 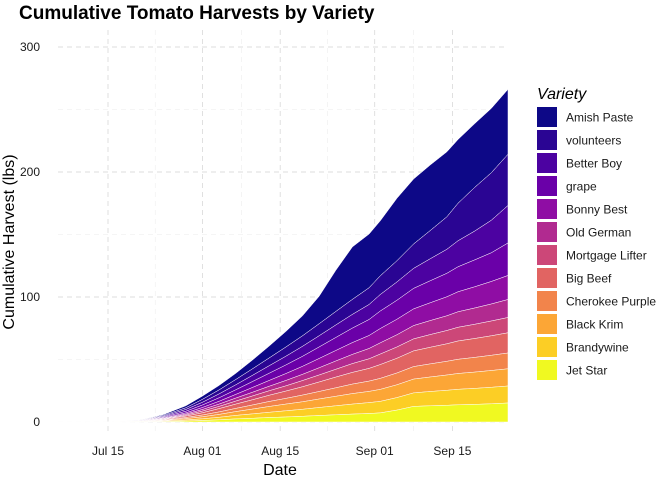 What do you see at coordinates (586, 371) in the screenshot?
I see `legend-label-jet-star: Jet Star` at bounding box center [586, 371].